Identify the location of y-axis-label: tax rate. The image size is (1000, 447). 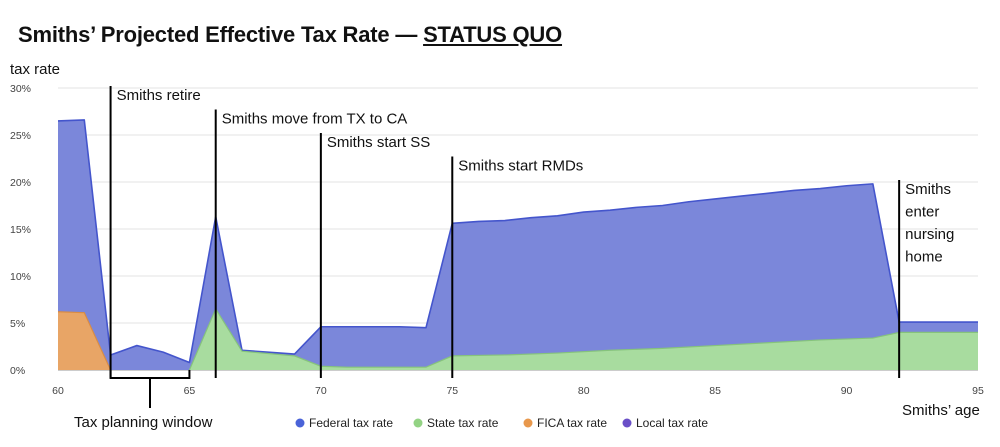
(35, 69).